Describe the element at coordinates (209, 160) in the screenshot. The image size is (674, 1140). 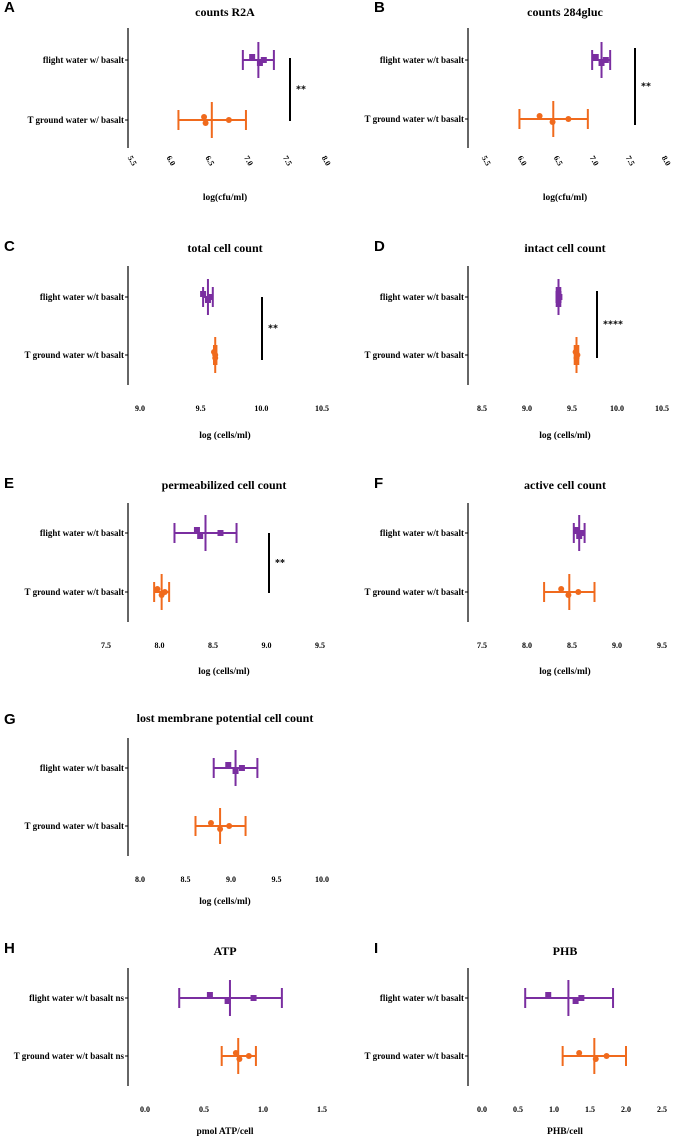
I see `x-tick-label: 6.5` at that location.